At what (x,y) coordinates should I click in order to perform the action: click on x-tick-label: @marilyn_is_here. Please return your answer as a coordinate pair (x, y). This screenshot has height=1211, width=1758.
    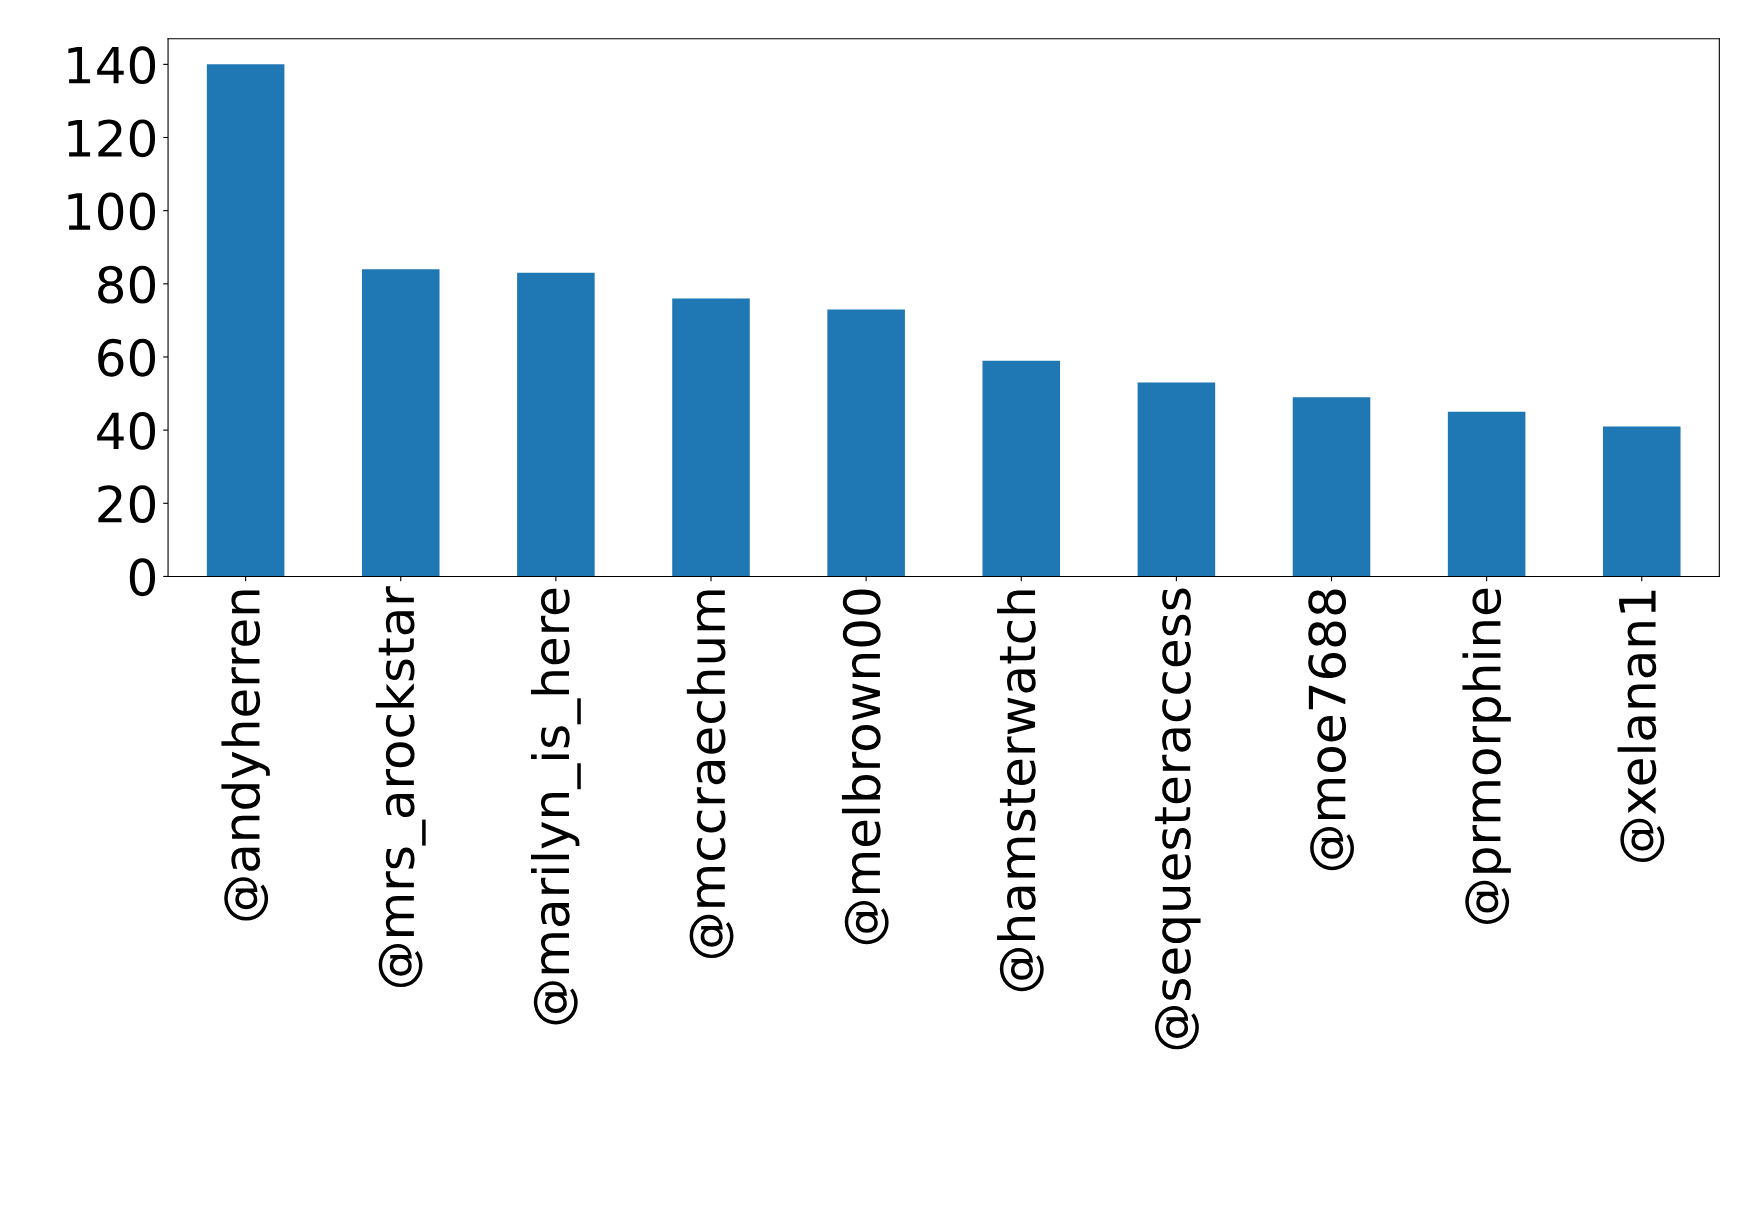
    Looking at the image, I should click on (555, 806).